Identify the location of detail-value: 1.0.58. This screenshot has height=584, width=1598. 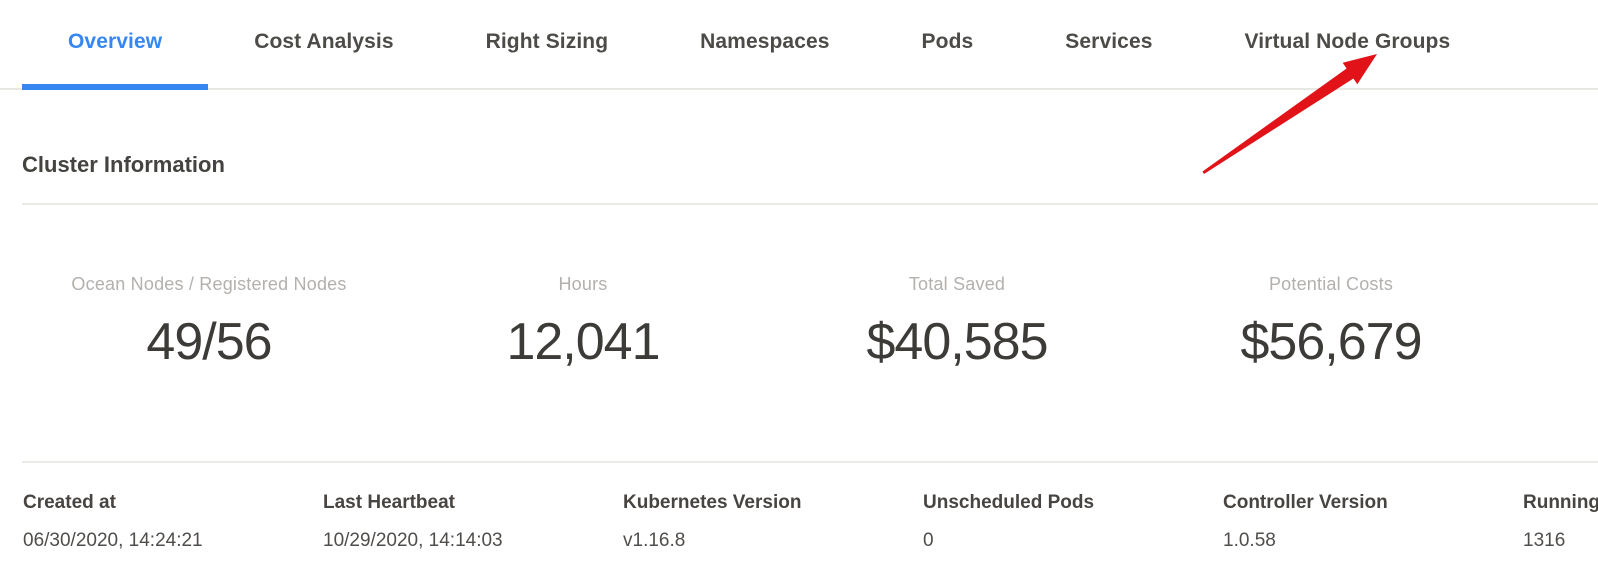
(1249, 540).